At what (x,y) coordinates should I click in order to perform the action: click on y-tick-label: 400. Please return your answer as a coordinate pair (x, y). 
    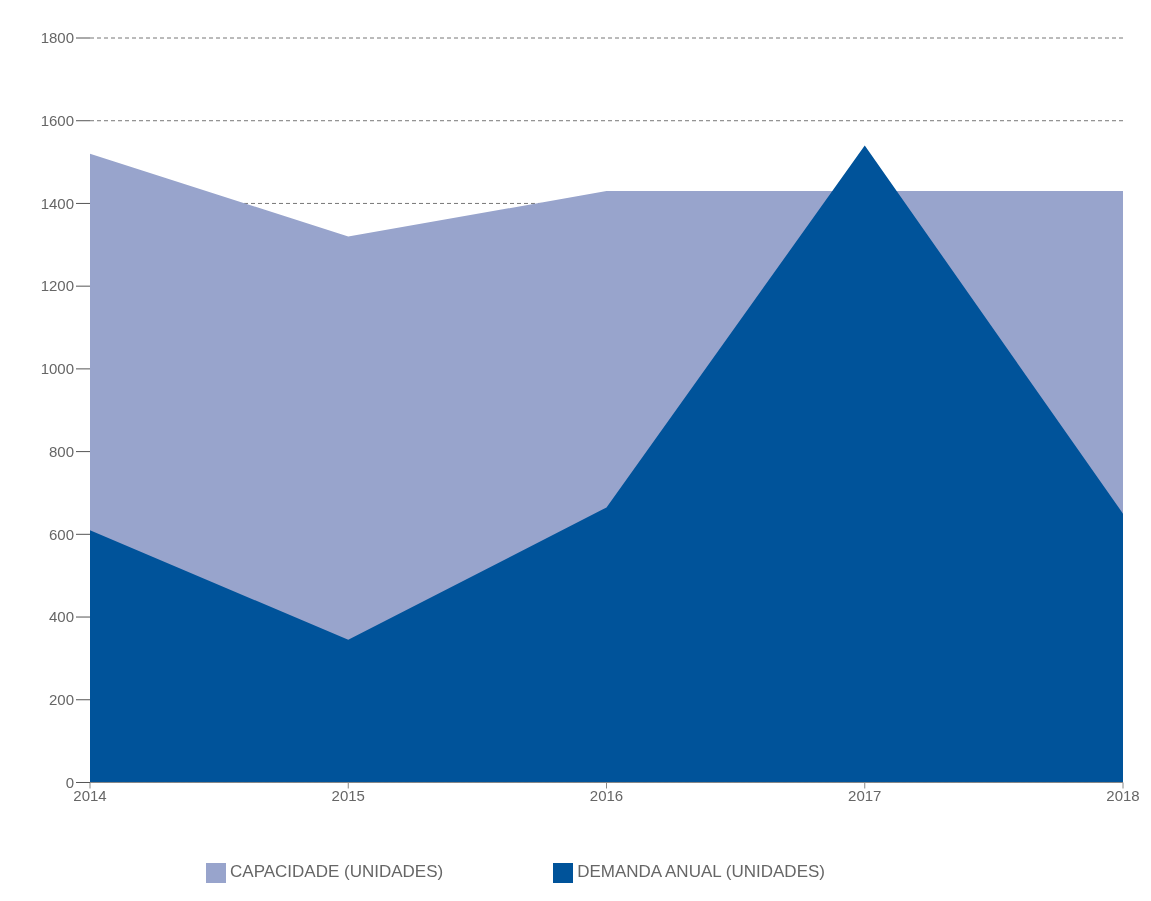
    Looking at the image, I should click on (61, 617).